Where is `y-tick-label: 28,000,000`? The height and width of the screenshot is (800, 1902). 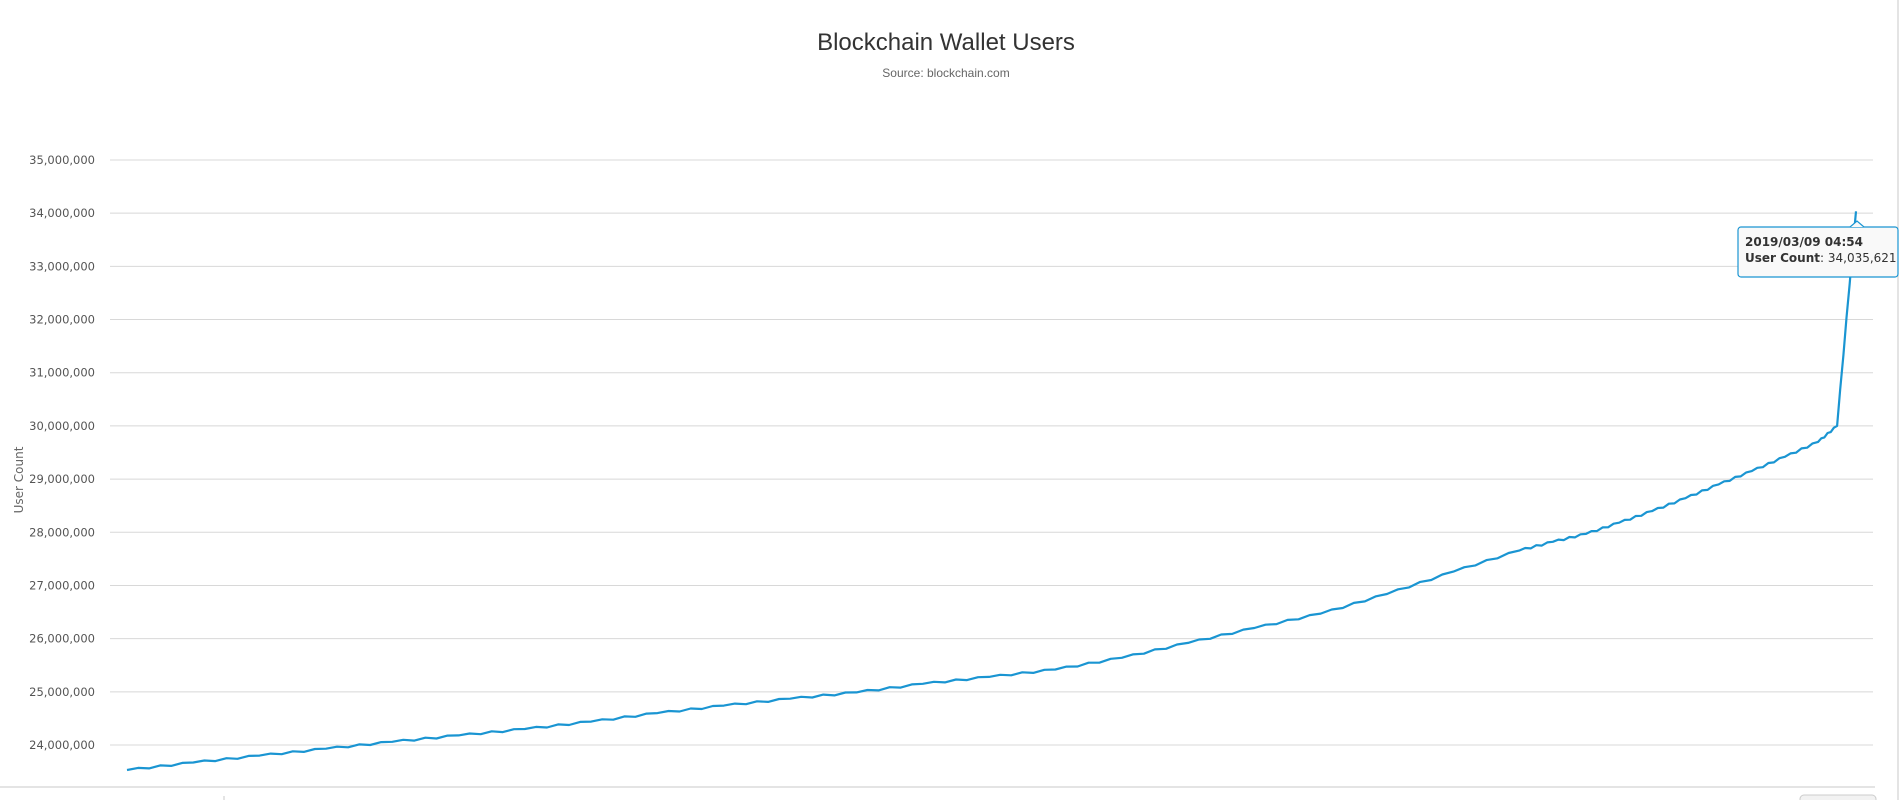 y-tick-label: 28,000,000 is located at coordinates (62, 532).